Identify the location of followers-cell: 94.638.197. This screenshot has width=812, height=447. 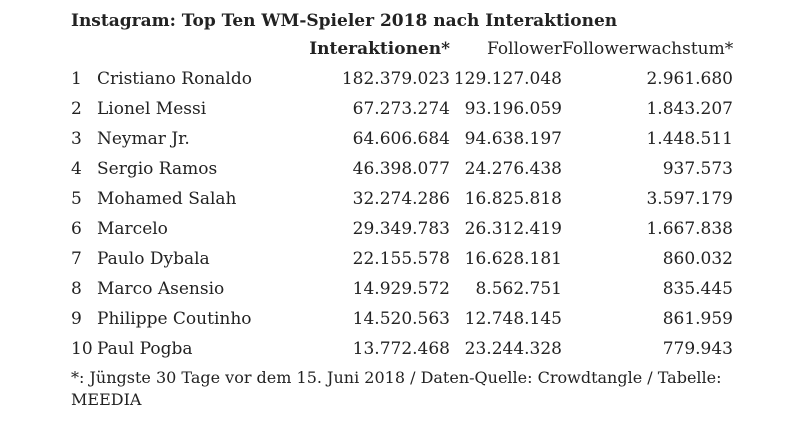
(513, 139).